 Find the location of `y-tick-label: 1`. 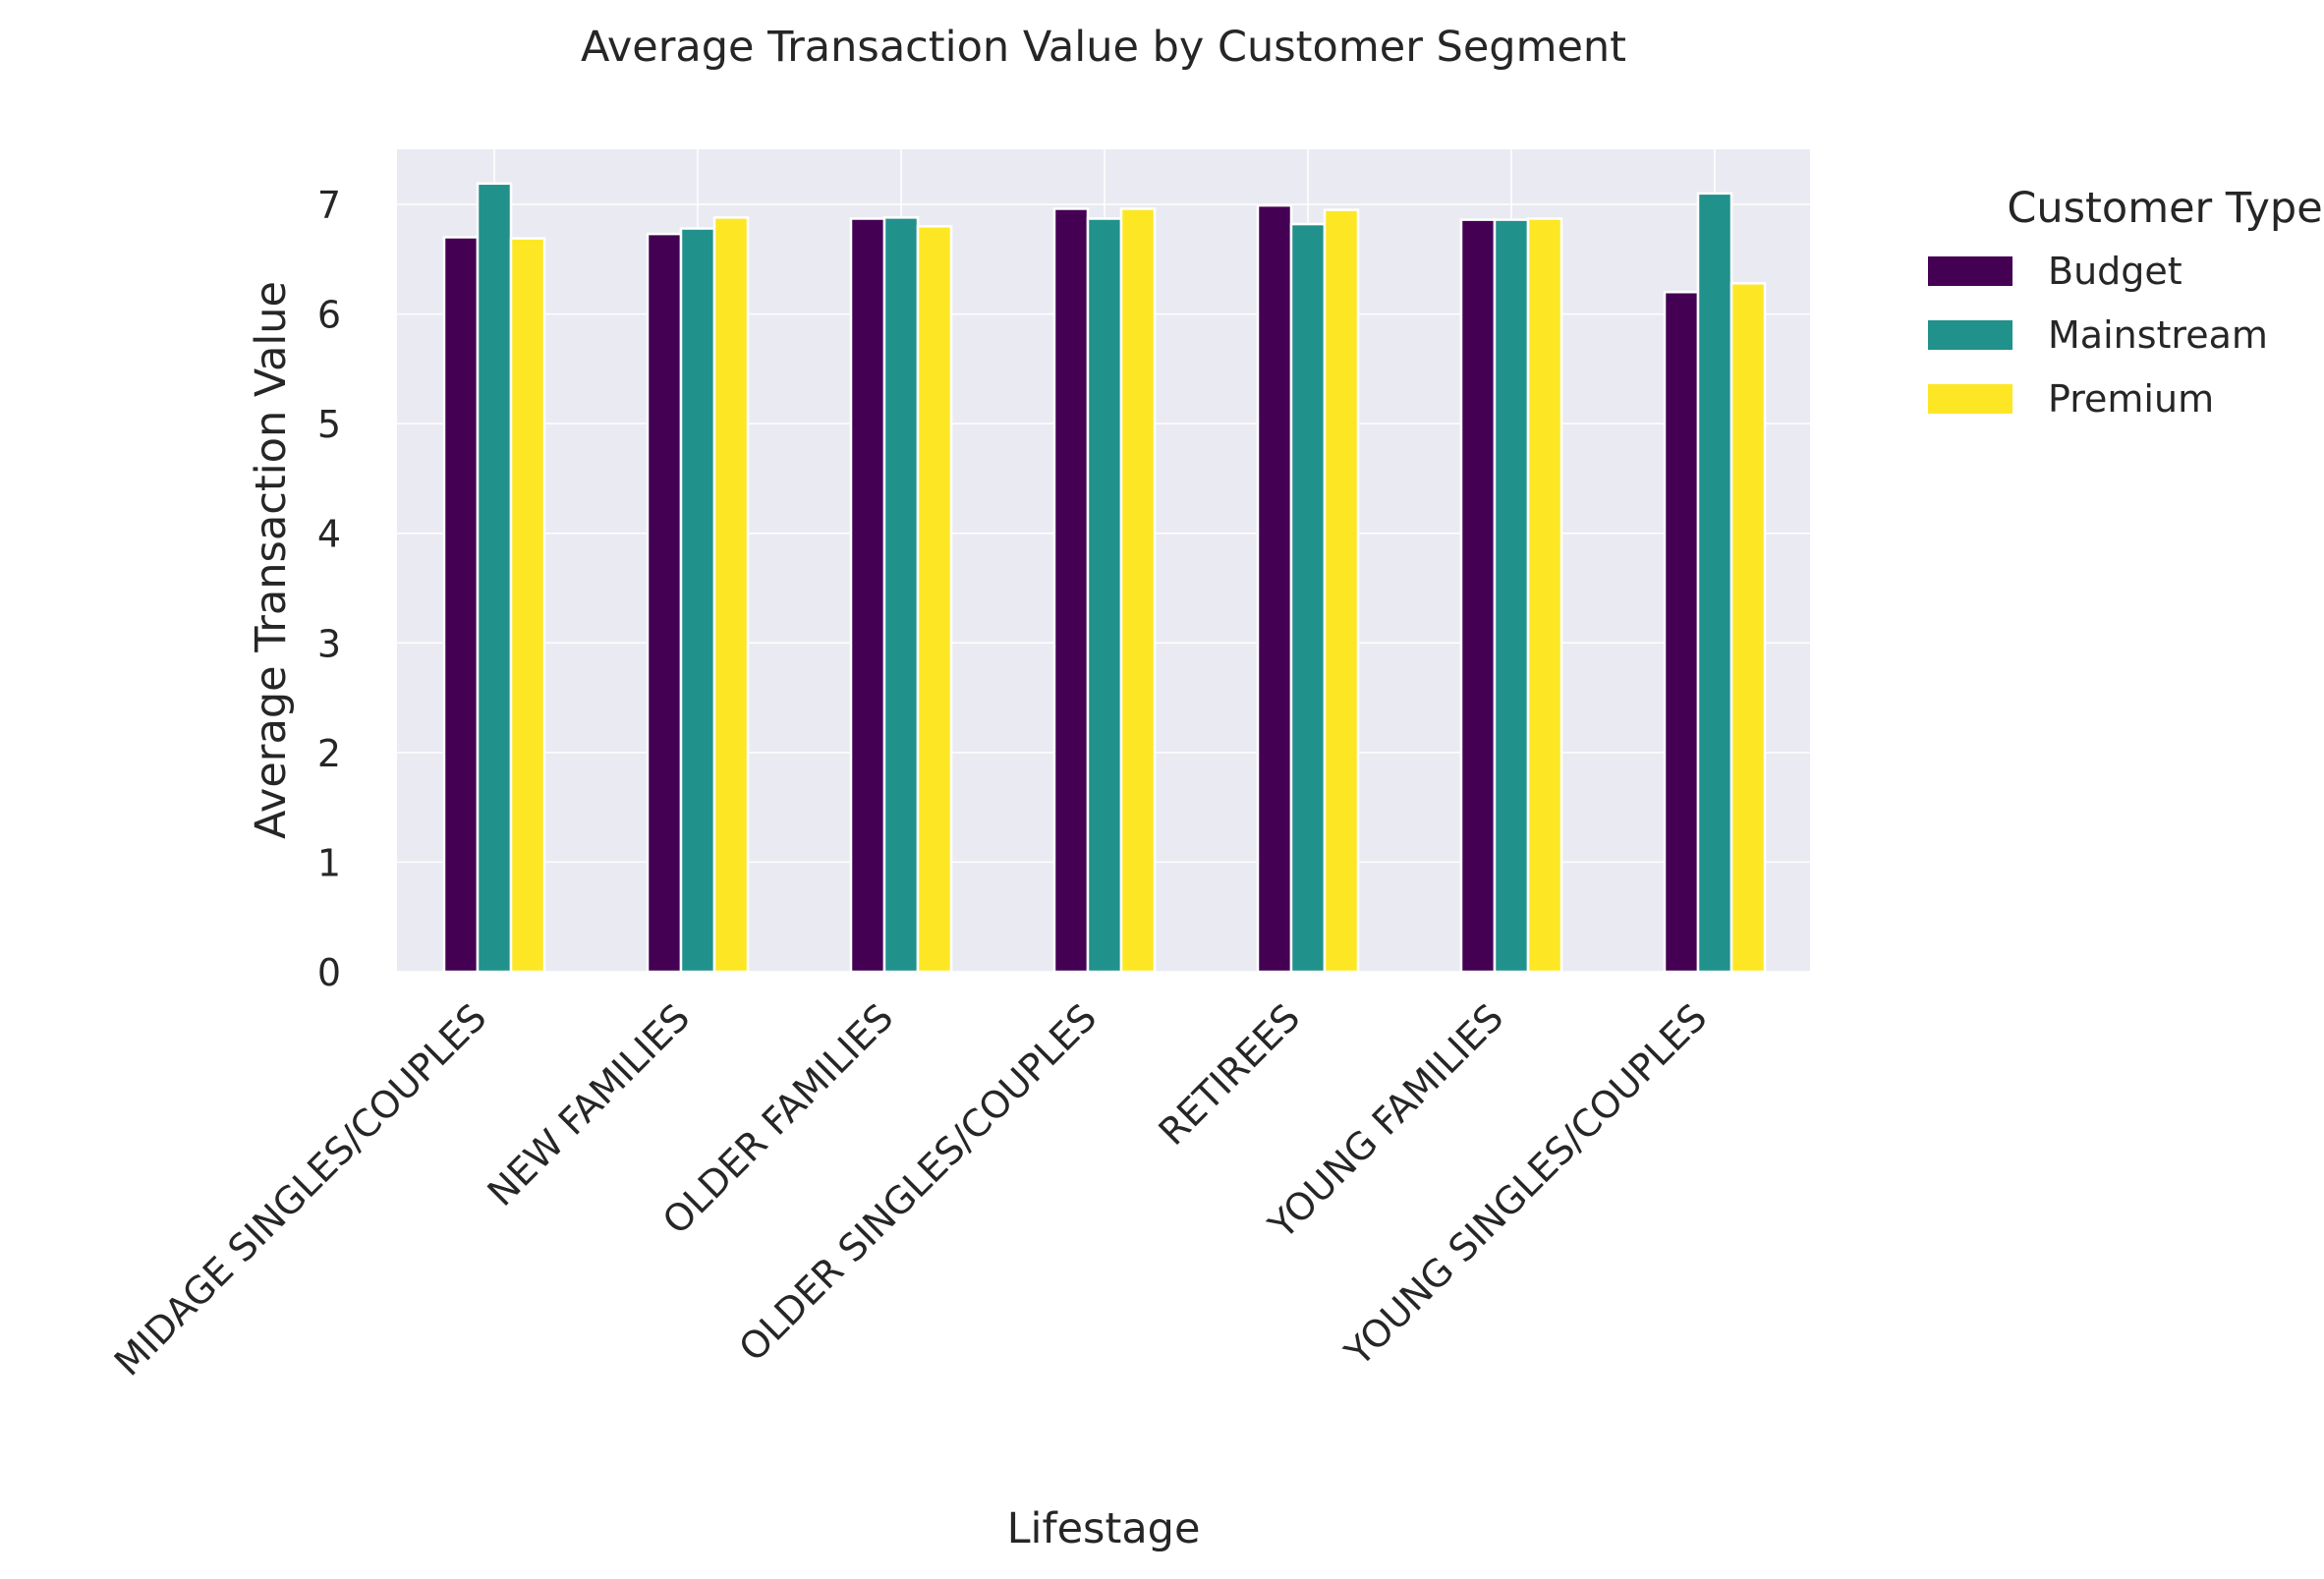

y-tick-label: 1 is located at coordinates (329, 862).